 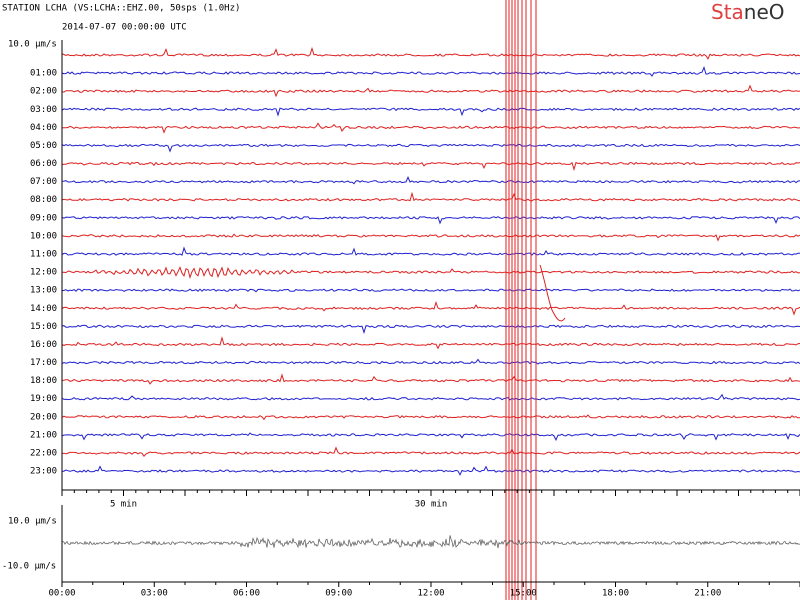 I want to click on row-label: 23:00, so click(x=43, y=472).